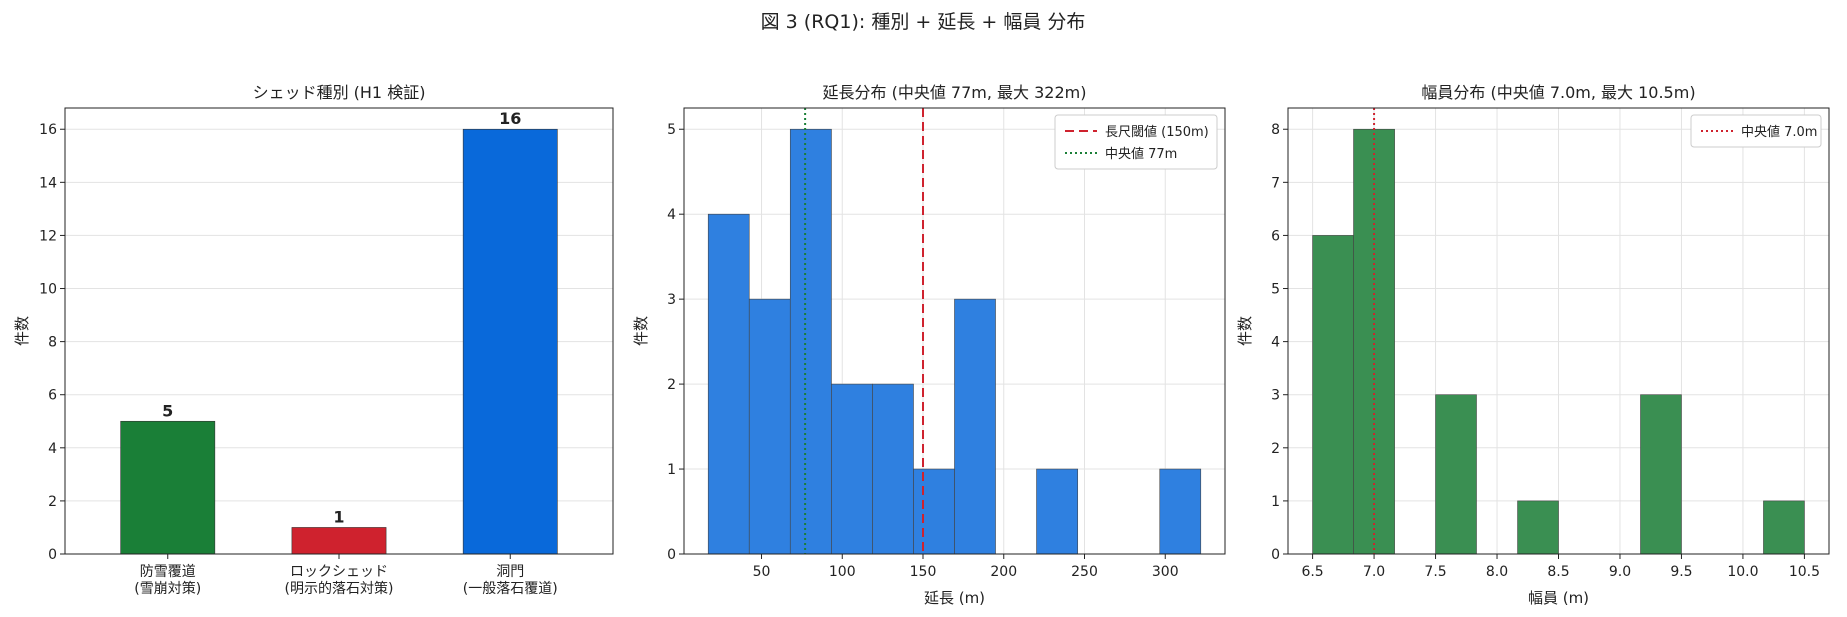  What do you see at coordinates (1558, 92) in the screenshot?
I see `panel-title: 幅員分布 (中央値 7.0m, 最大 10.5m)` at bounding box center [1558, 92].